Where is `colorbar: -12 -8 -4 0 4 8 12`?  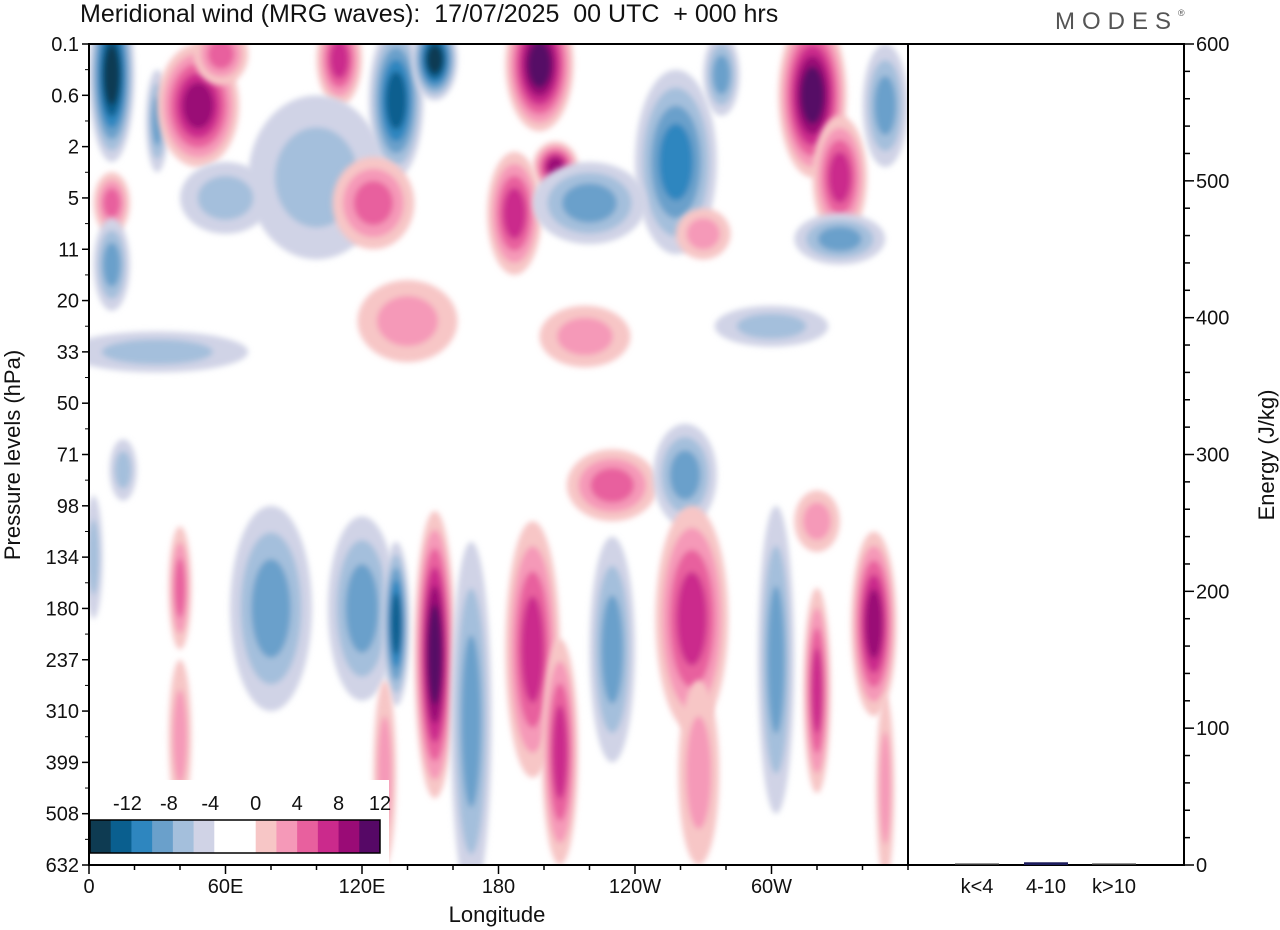 colorbar: -12 -8 -4 0 4 8 12 is located at coordinates (240, 822).